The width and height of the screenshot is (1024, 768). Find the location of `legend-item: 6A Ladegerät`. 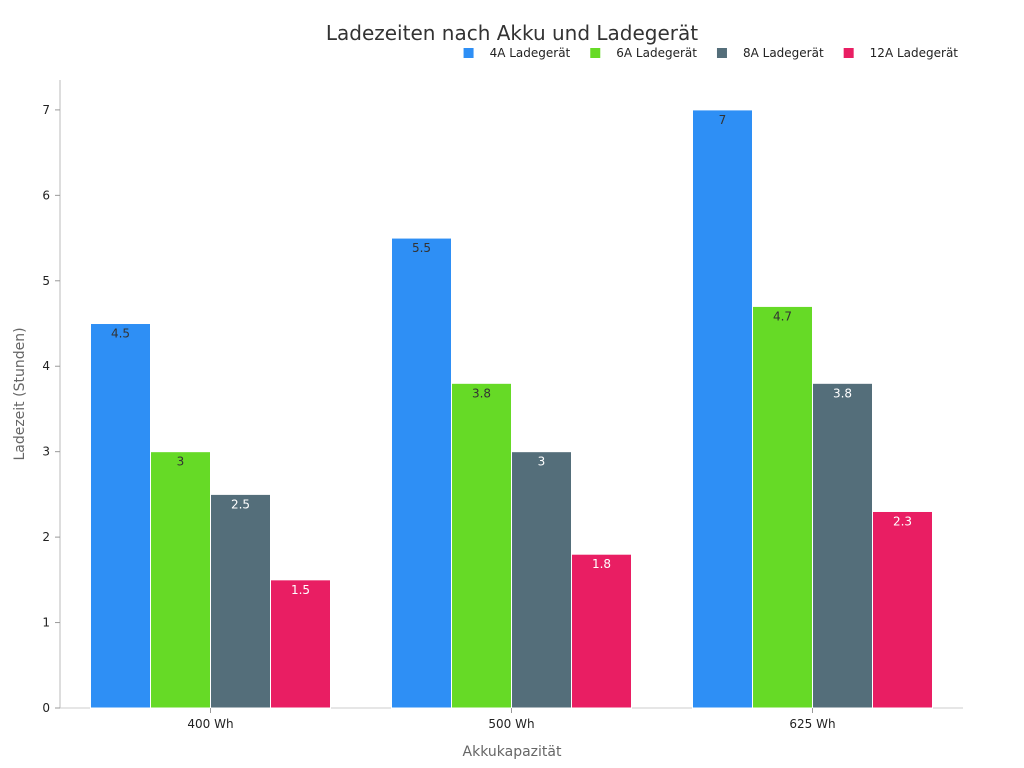

legend-item: 6A Ladegerät is located at coordinates (643, 53).